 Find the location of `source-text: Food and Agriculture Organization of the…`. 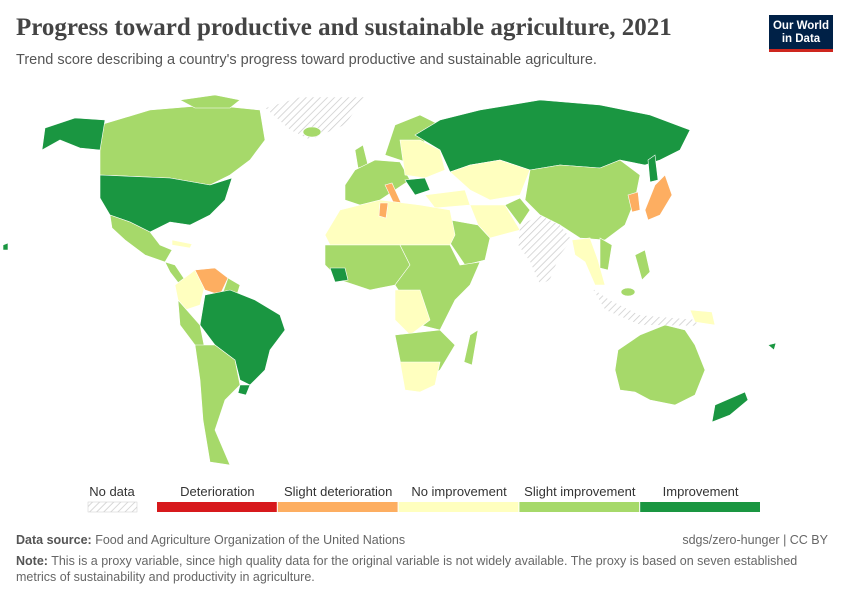

source-text: Food and Agriculture Organization of the… is located at coordinates (250, 540).